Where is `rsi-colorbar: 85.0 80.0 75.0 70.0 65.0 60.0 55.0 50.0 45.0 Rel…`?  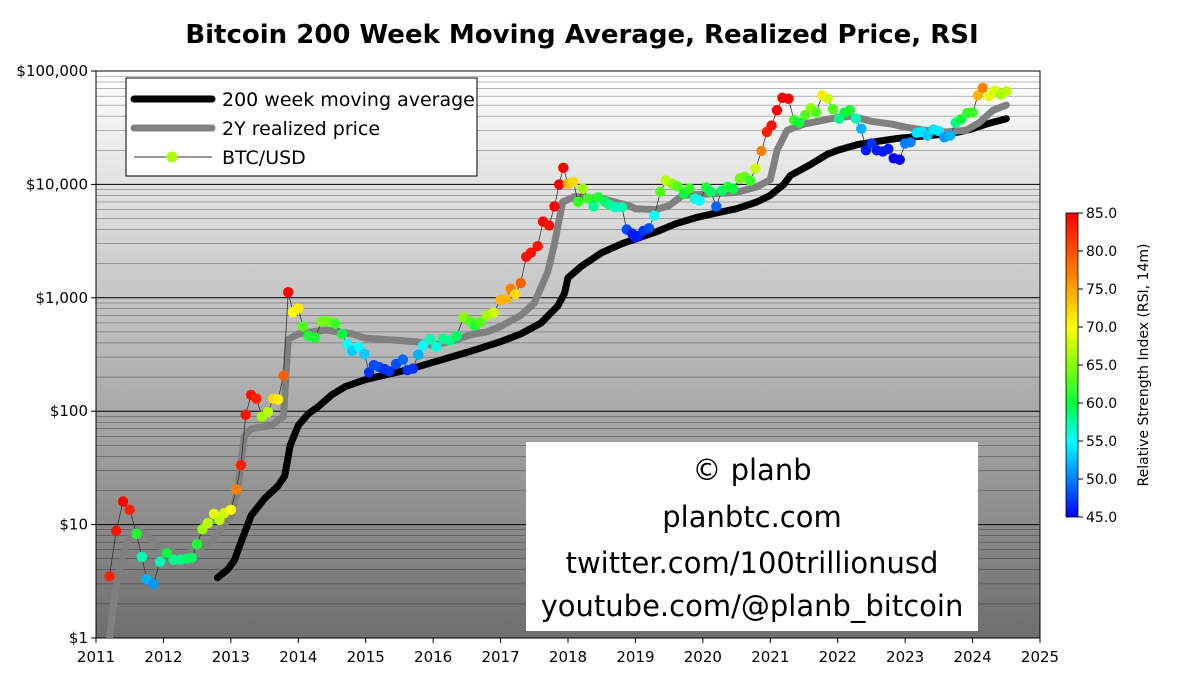 rsi-colorbar: 85.0 80.0 75.0 70.0 65.0 60.0 55.0 50.0 45.0 Rel… is located at coordinates (1108, 366).